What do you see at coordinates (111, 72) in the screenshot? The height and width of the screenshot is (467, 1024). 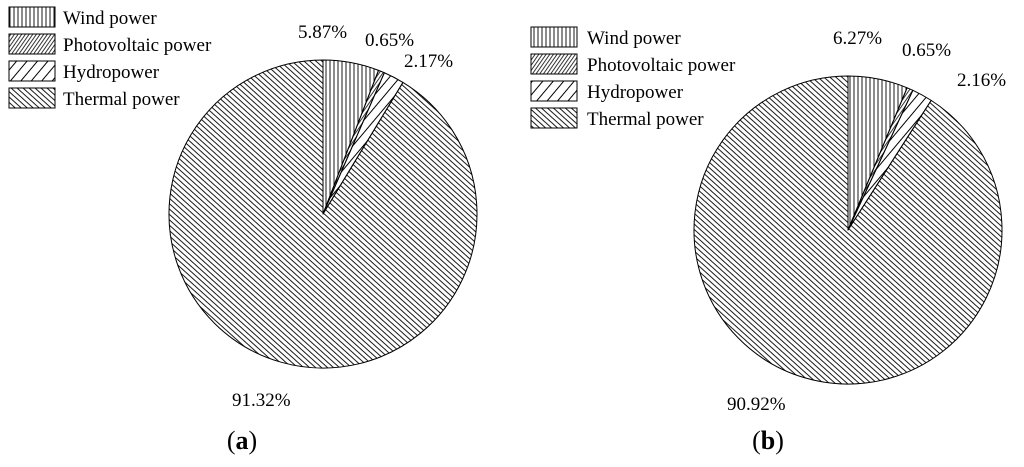 I see `legend-a-label-hydro: Hydropower` at bounding box center [111, 72].